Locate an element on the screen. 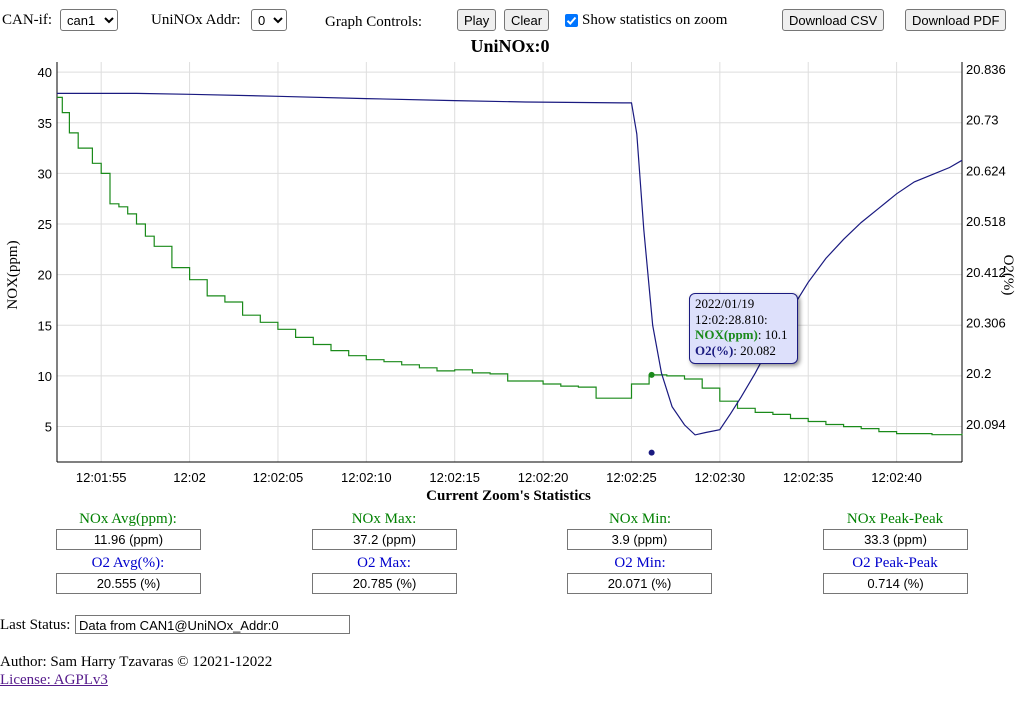  nox-max-label: NOx Max: is located at coordinates (384, 519).